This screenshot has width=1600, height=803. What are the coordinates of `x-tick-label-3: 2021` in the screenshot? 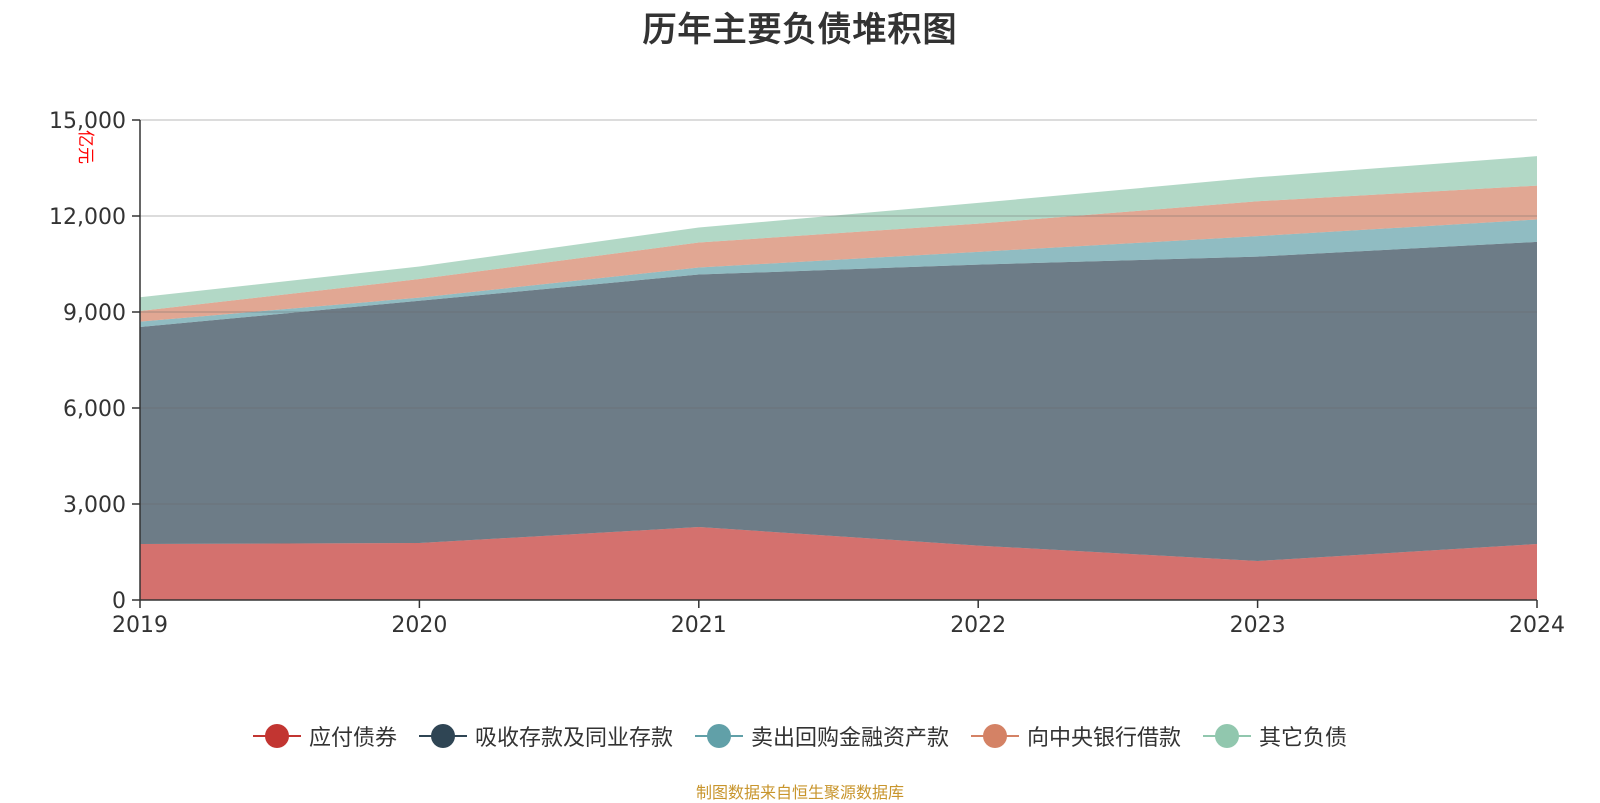 It's located at (699, 625).